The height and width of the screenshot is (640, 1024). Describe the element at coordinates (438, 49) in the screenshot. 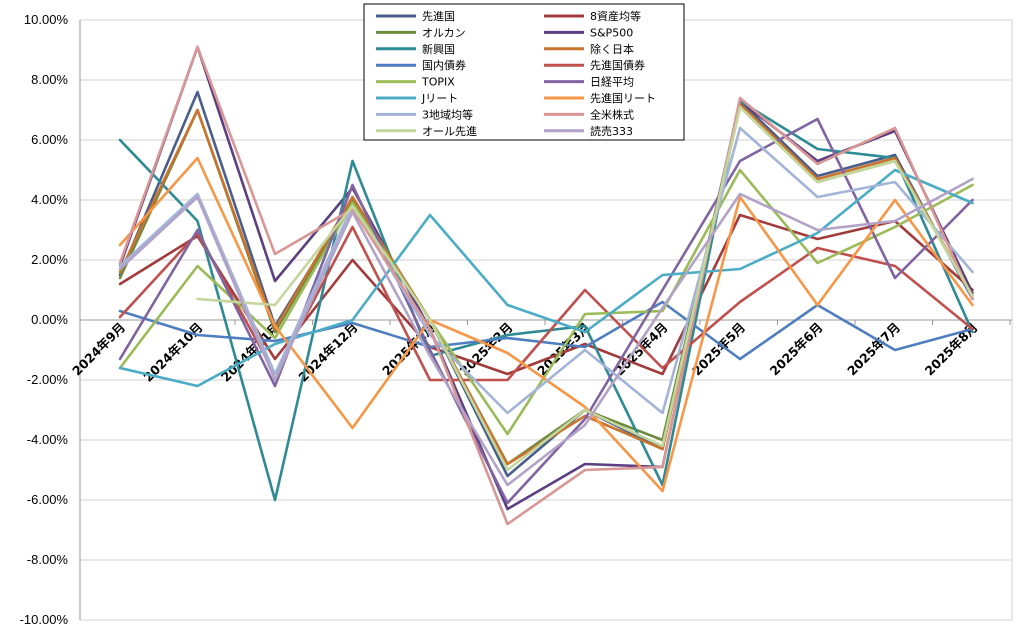

I see `legend-label: 新興国` at that location.